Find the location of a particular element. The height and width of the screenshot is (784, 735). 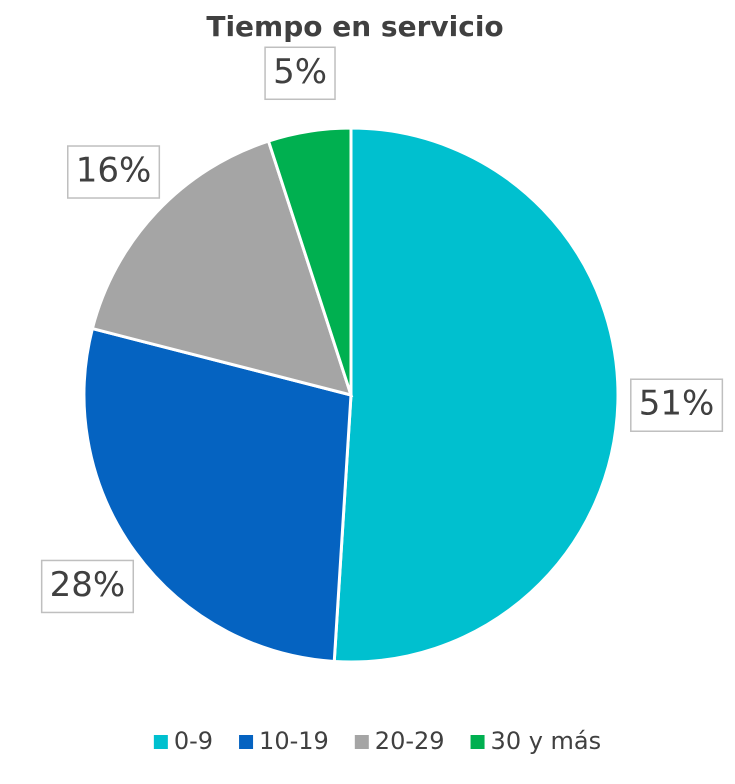

data-label: 51% is located at coordinates (677, 404).